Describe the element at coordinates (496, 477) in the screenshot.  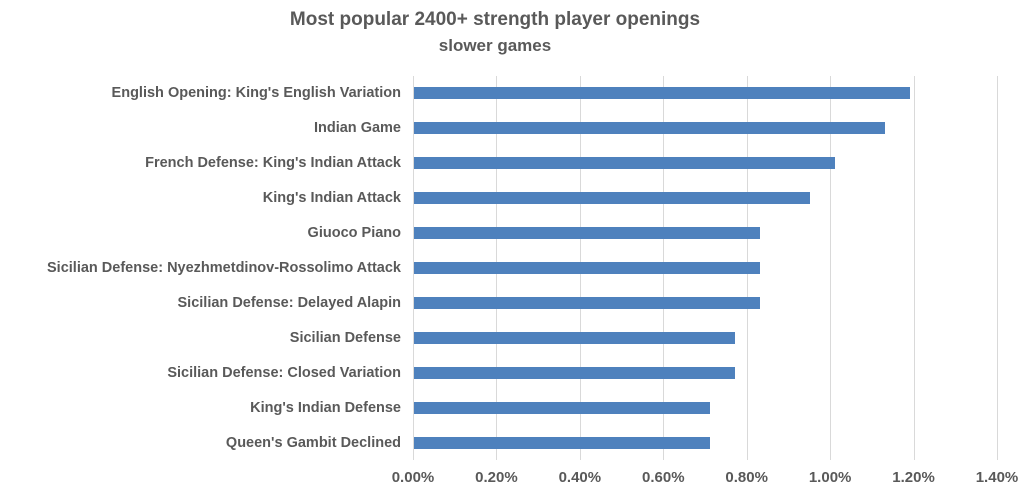
I see `x-axis-tick-label: 0.20%` at that location.